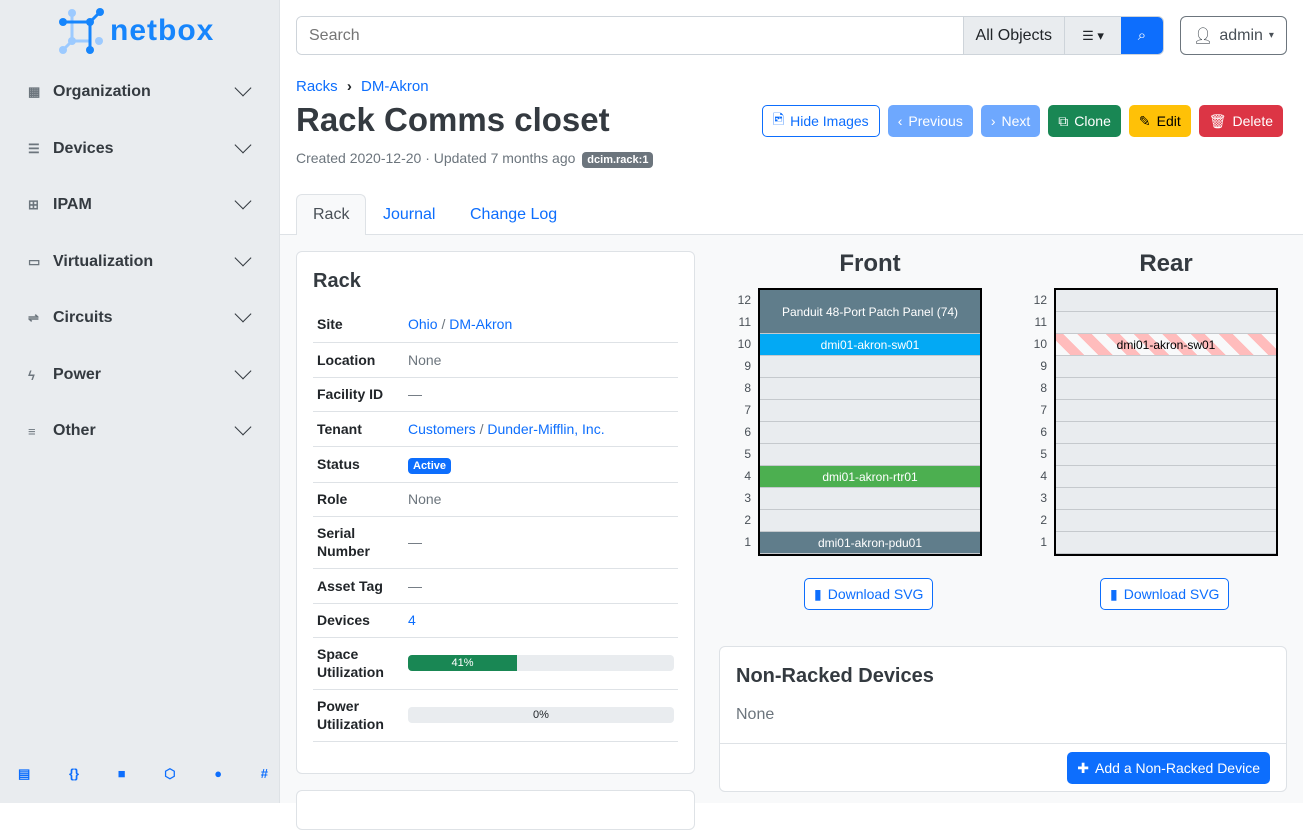 The image size is (1303, 830). I want to click on scope-select: All Objects, so click(1013, 35).